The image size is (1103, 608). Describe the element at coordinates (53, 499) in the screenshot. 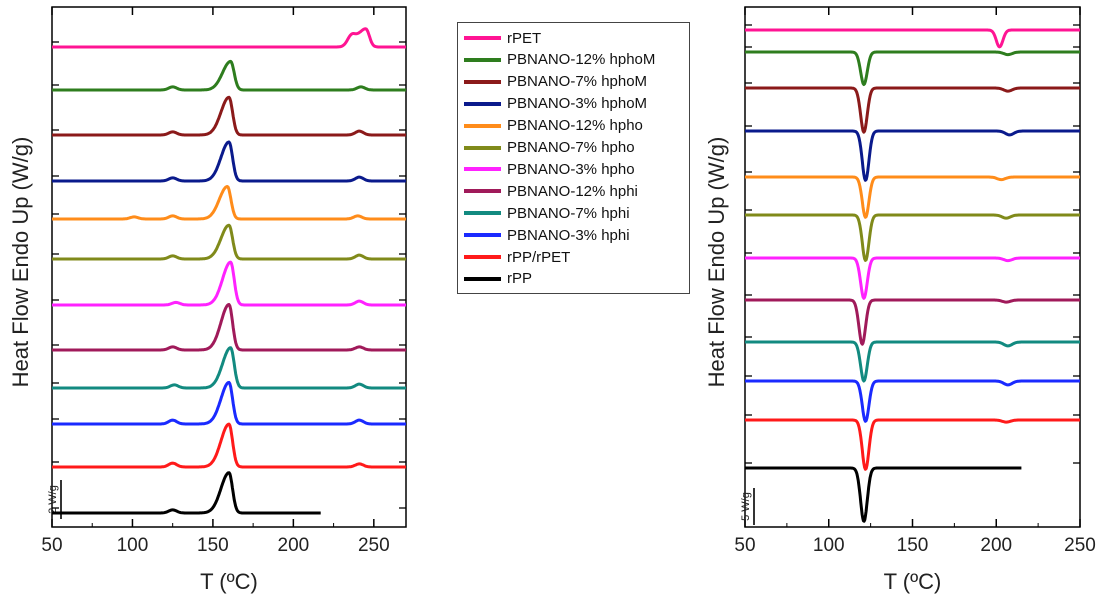

I see `panel-heating-scale-bar-label: 2 W/g` at that location.